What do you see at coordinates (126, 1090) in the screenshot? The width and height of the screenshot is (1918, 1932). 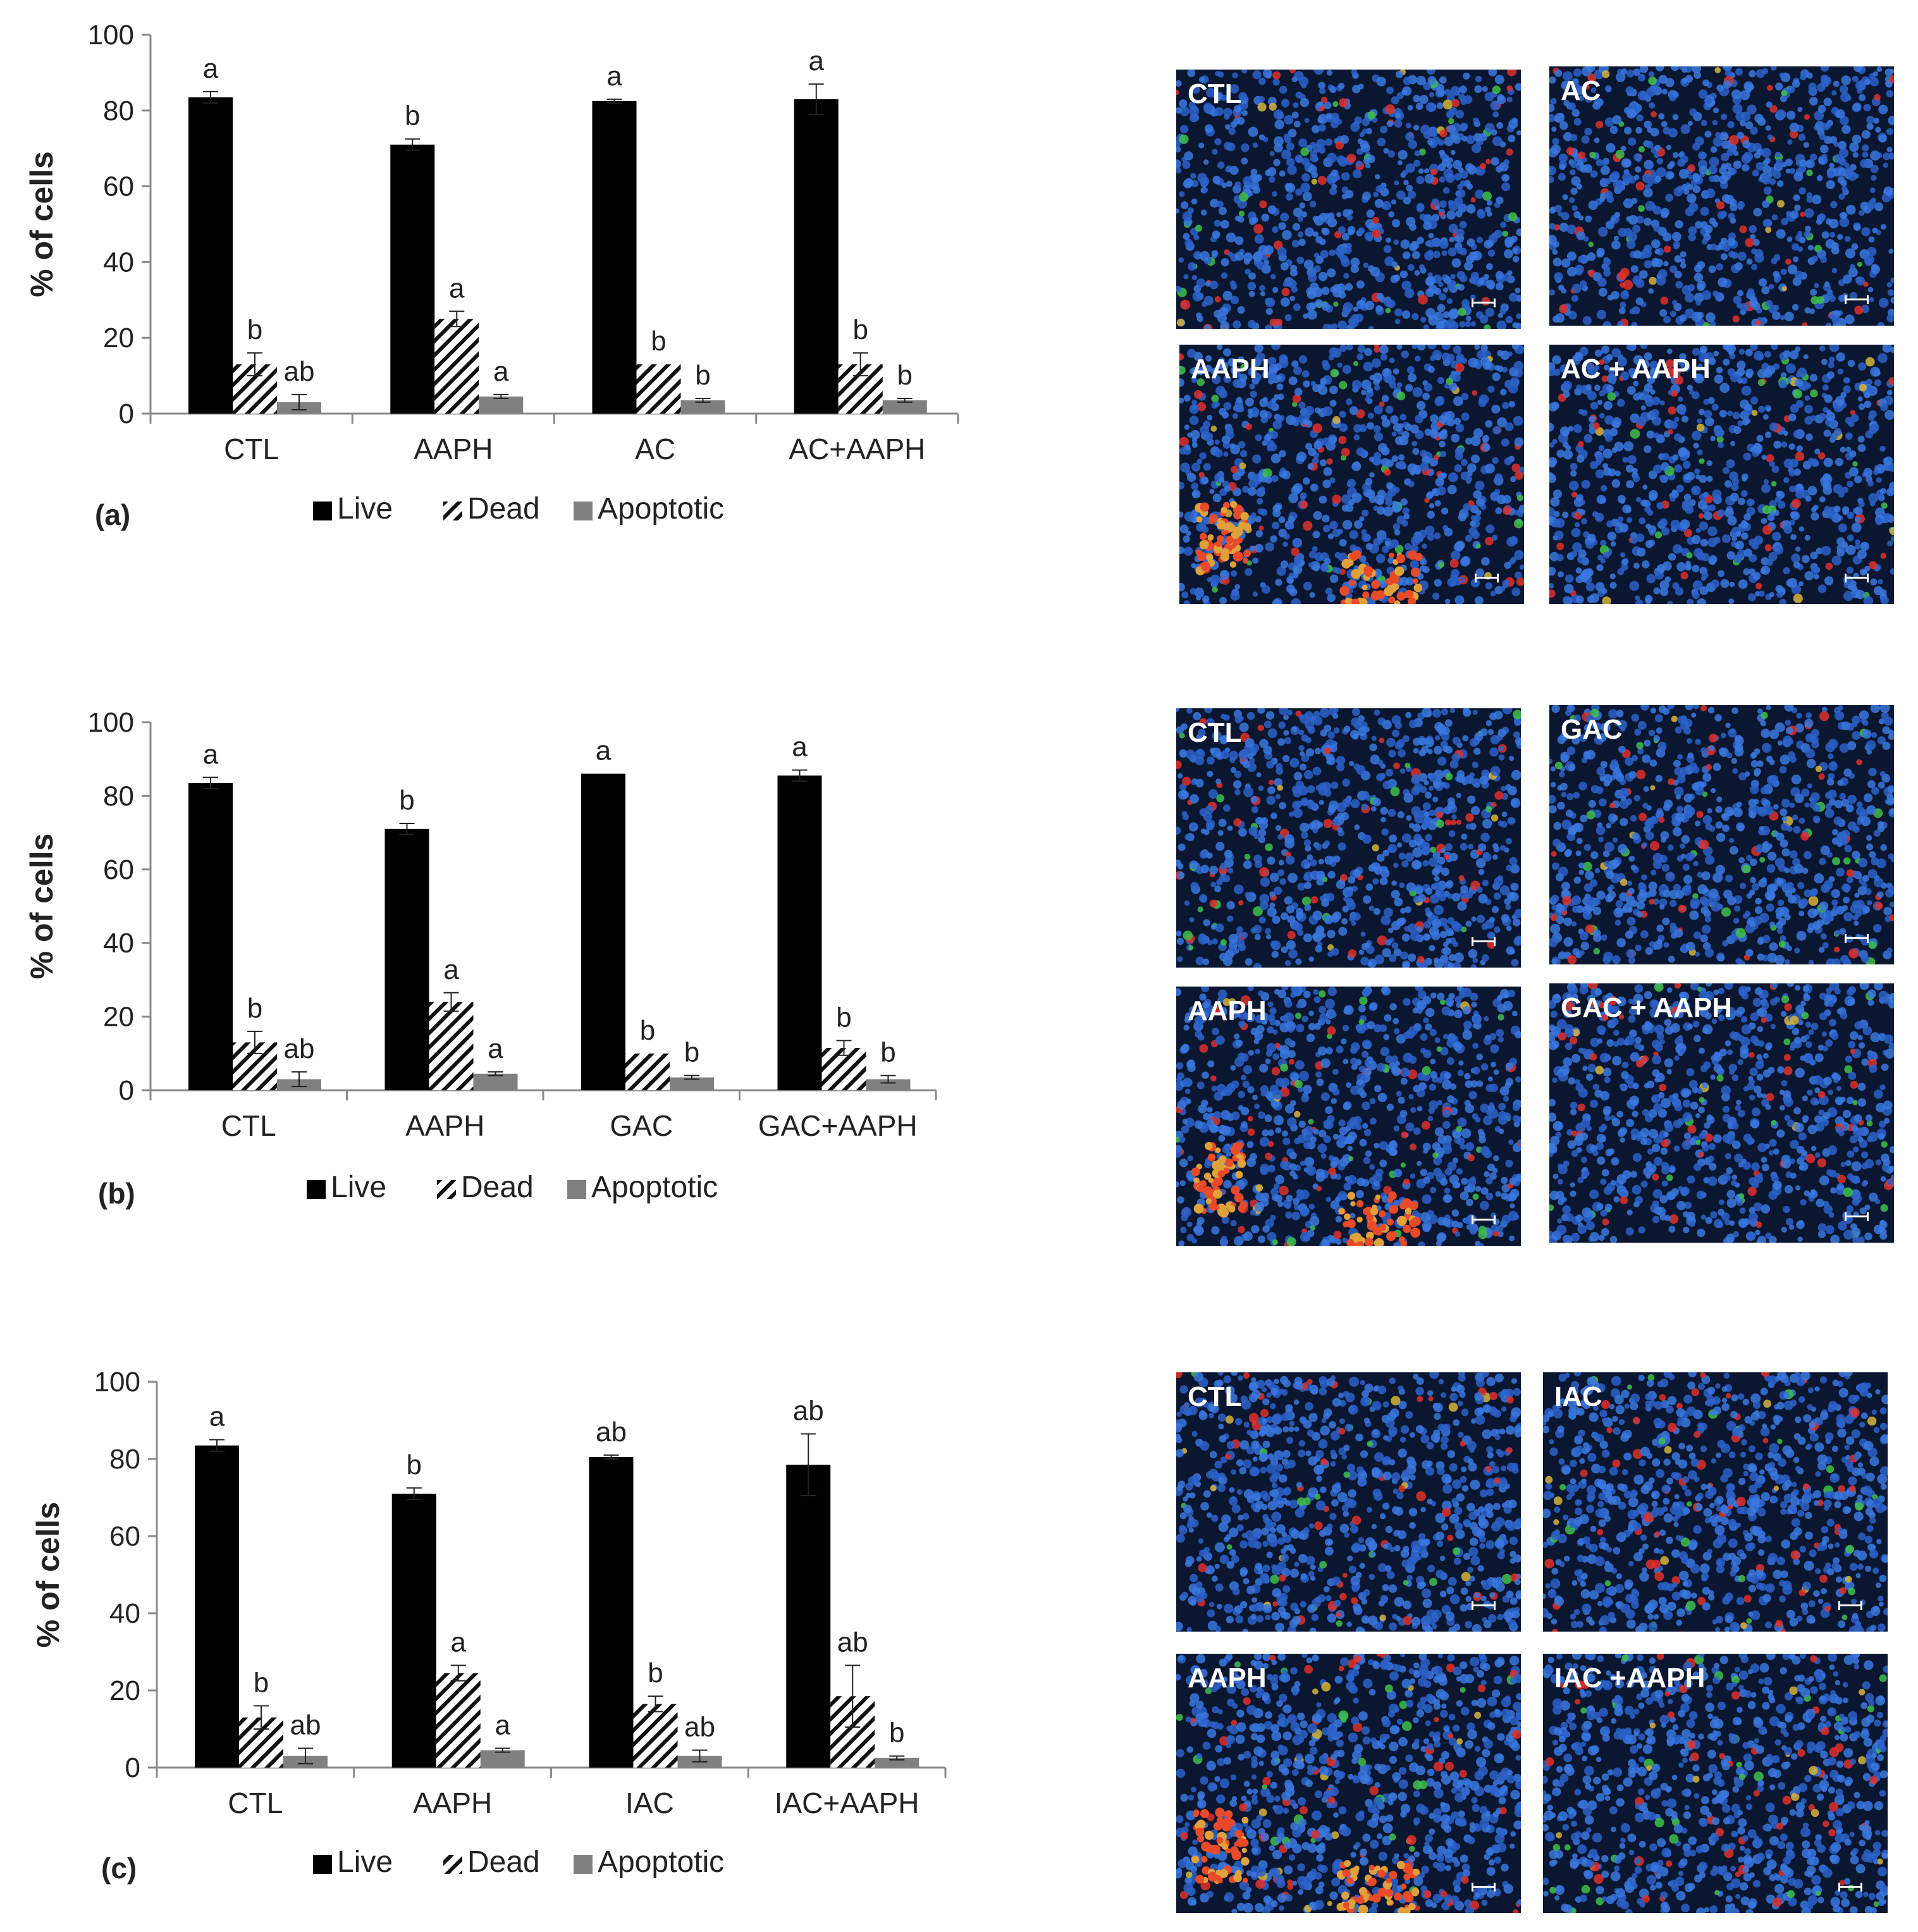 I see `y-tick-label: 0` at bounding box center [126, 1090].